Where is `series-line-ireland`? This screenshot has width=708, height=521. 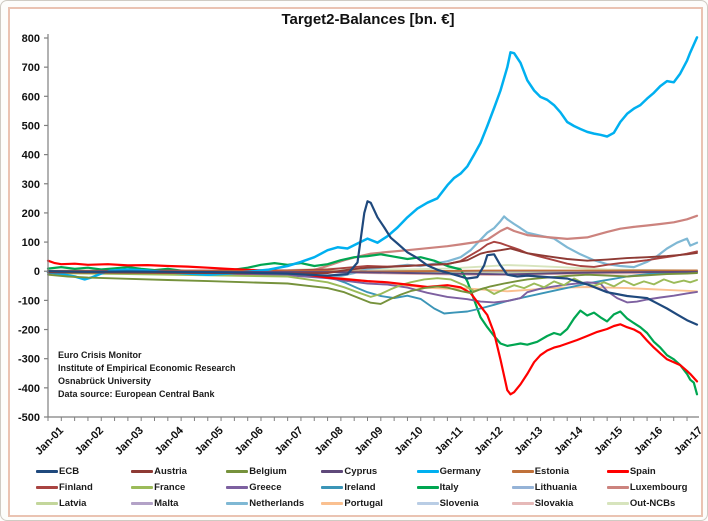
series-line-ireland is located at coordinates (372, 292).